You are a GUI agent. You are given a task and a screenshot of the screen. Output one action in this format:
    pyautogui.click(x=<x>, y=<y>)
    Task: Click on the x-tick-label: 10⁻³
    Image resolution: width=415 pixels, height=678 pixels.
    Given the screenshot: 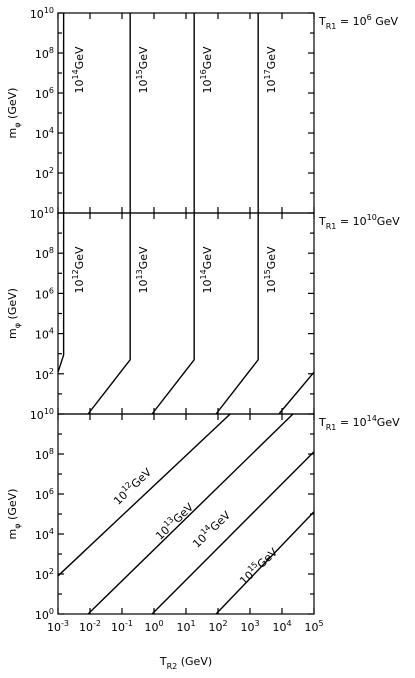 What is the action you would take?
    pyautogui.click(x=58, y=627)
    